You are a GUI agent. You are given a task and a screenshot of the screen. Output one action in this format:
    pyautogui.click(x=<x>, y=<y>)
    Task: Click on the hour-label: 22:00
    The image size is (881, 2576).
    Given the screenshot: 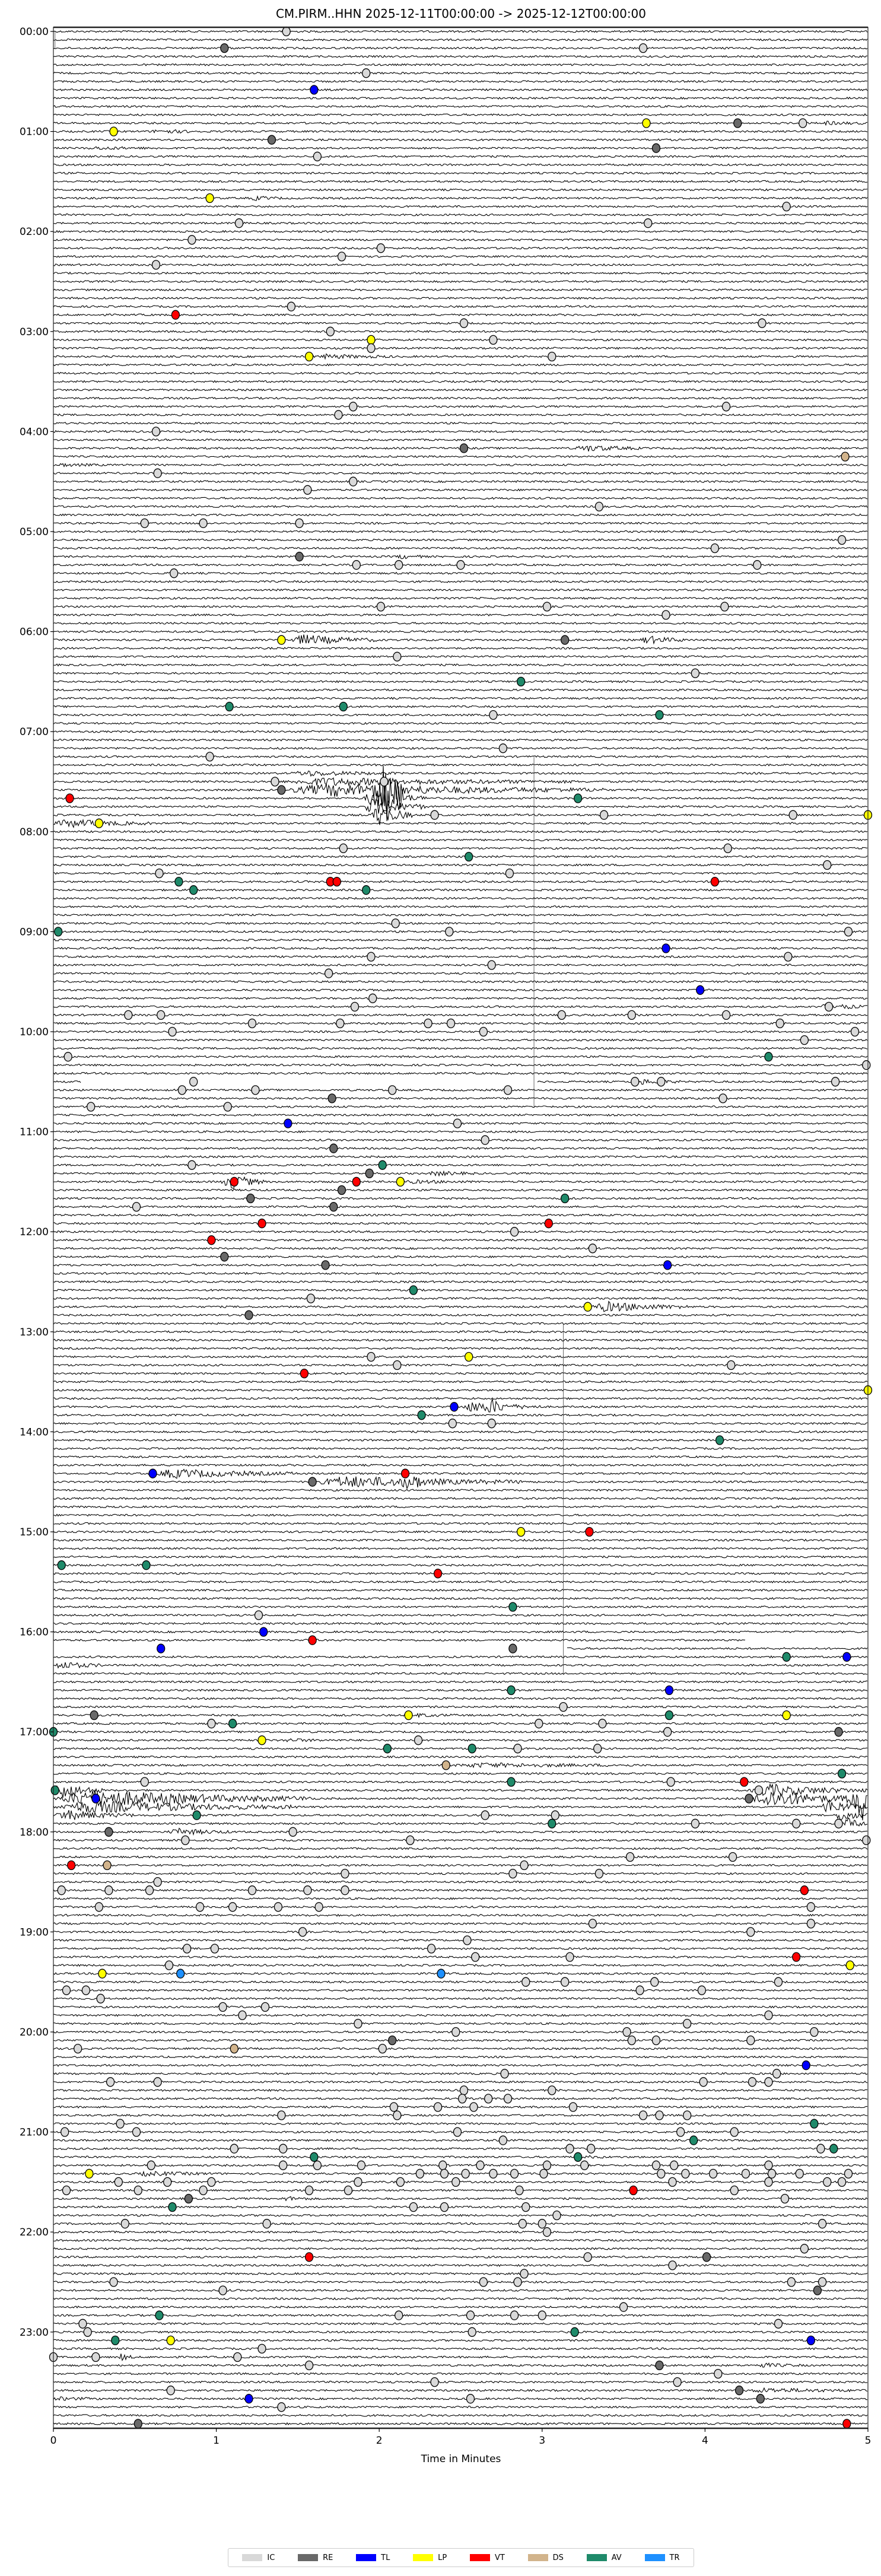 What is the action you would take?
    pyautogui.click(x=34, y=2232)
    